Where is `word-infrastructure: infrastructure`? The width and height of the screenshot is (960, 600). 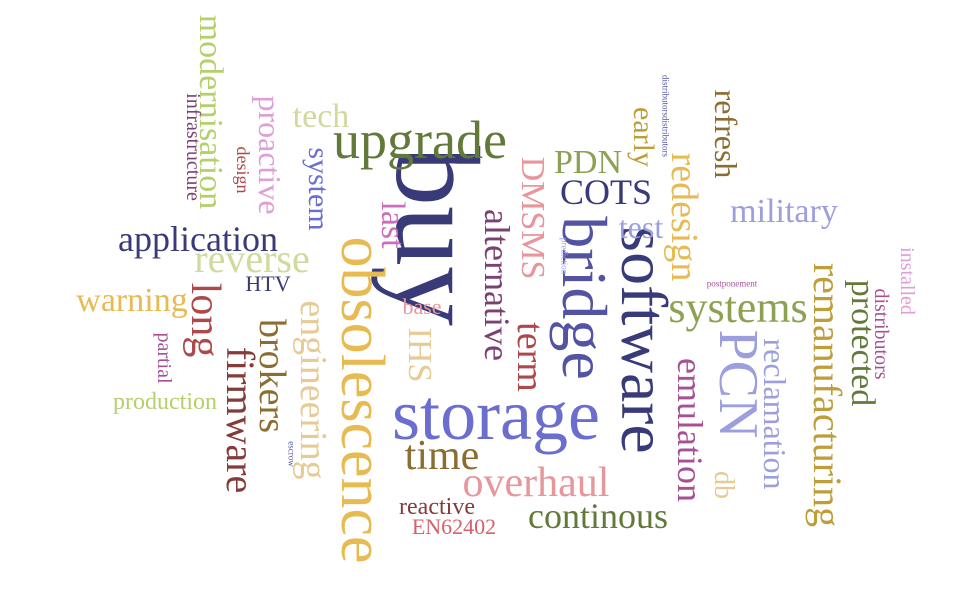
word-infrastructure: infrastructure is located at coordinates (193, 147).